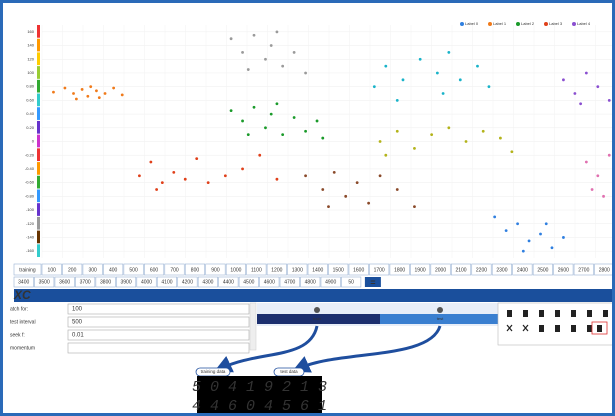 Image resolution: width=615 pixels, height=416 pixels. I want to click on step-button-label: 4900, so click(330, 282).